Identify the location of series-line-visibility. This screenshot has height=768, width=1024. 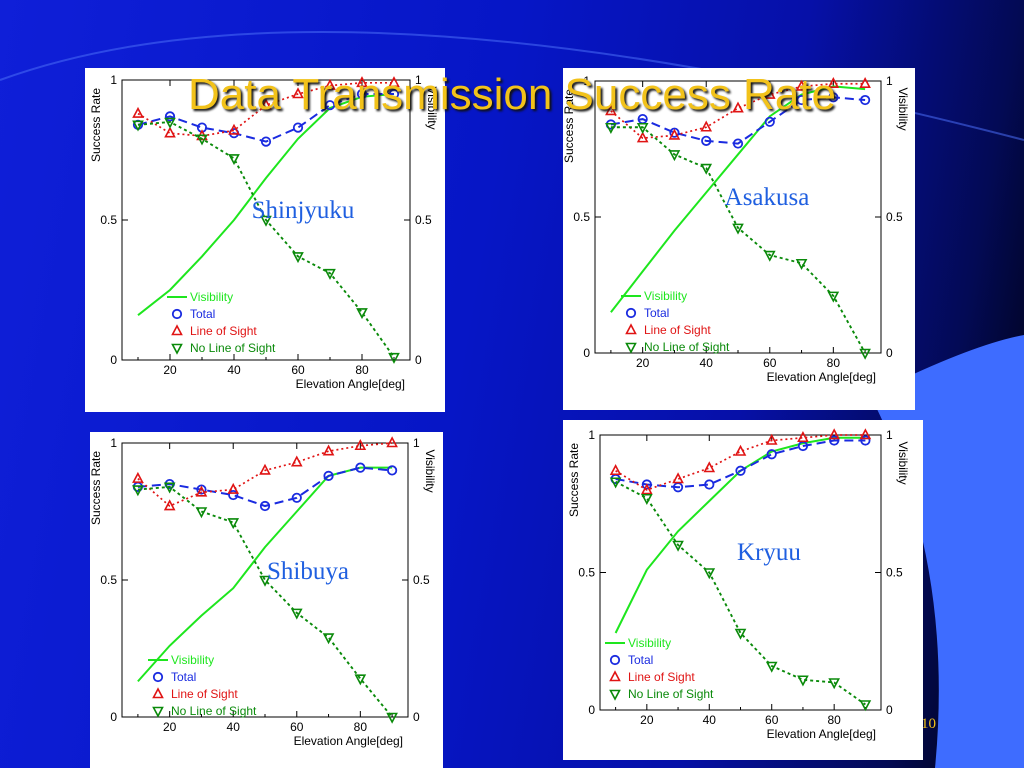
(738, 199).